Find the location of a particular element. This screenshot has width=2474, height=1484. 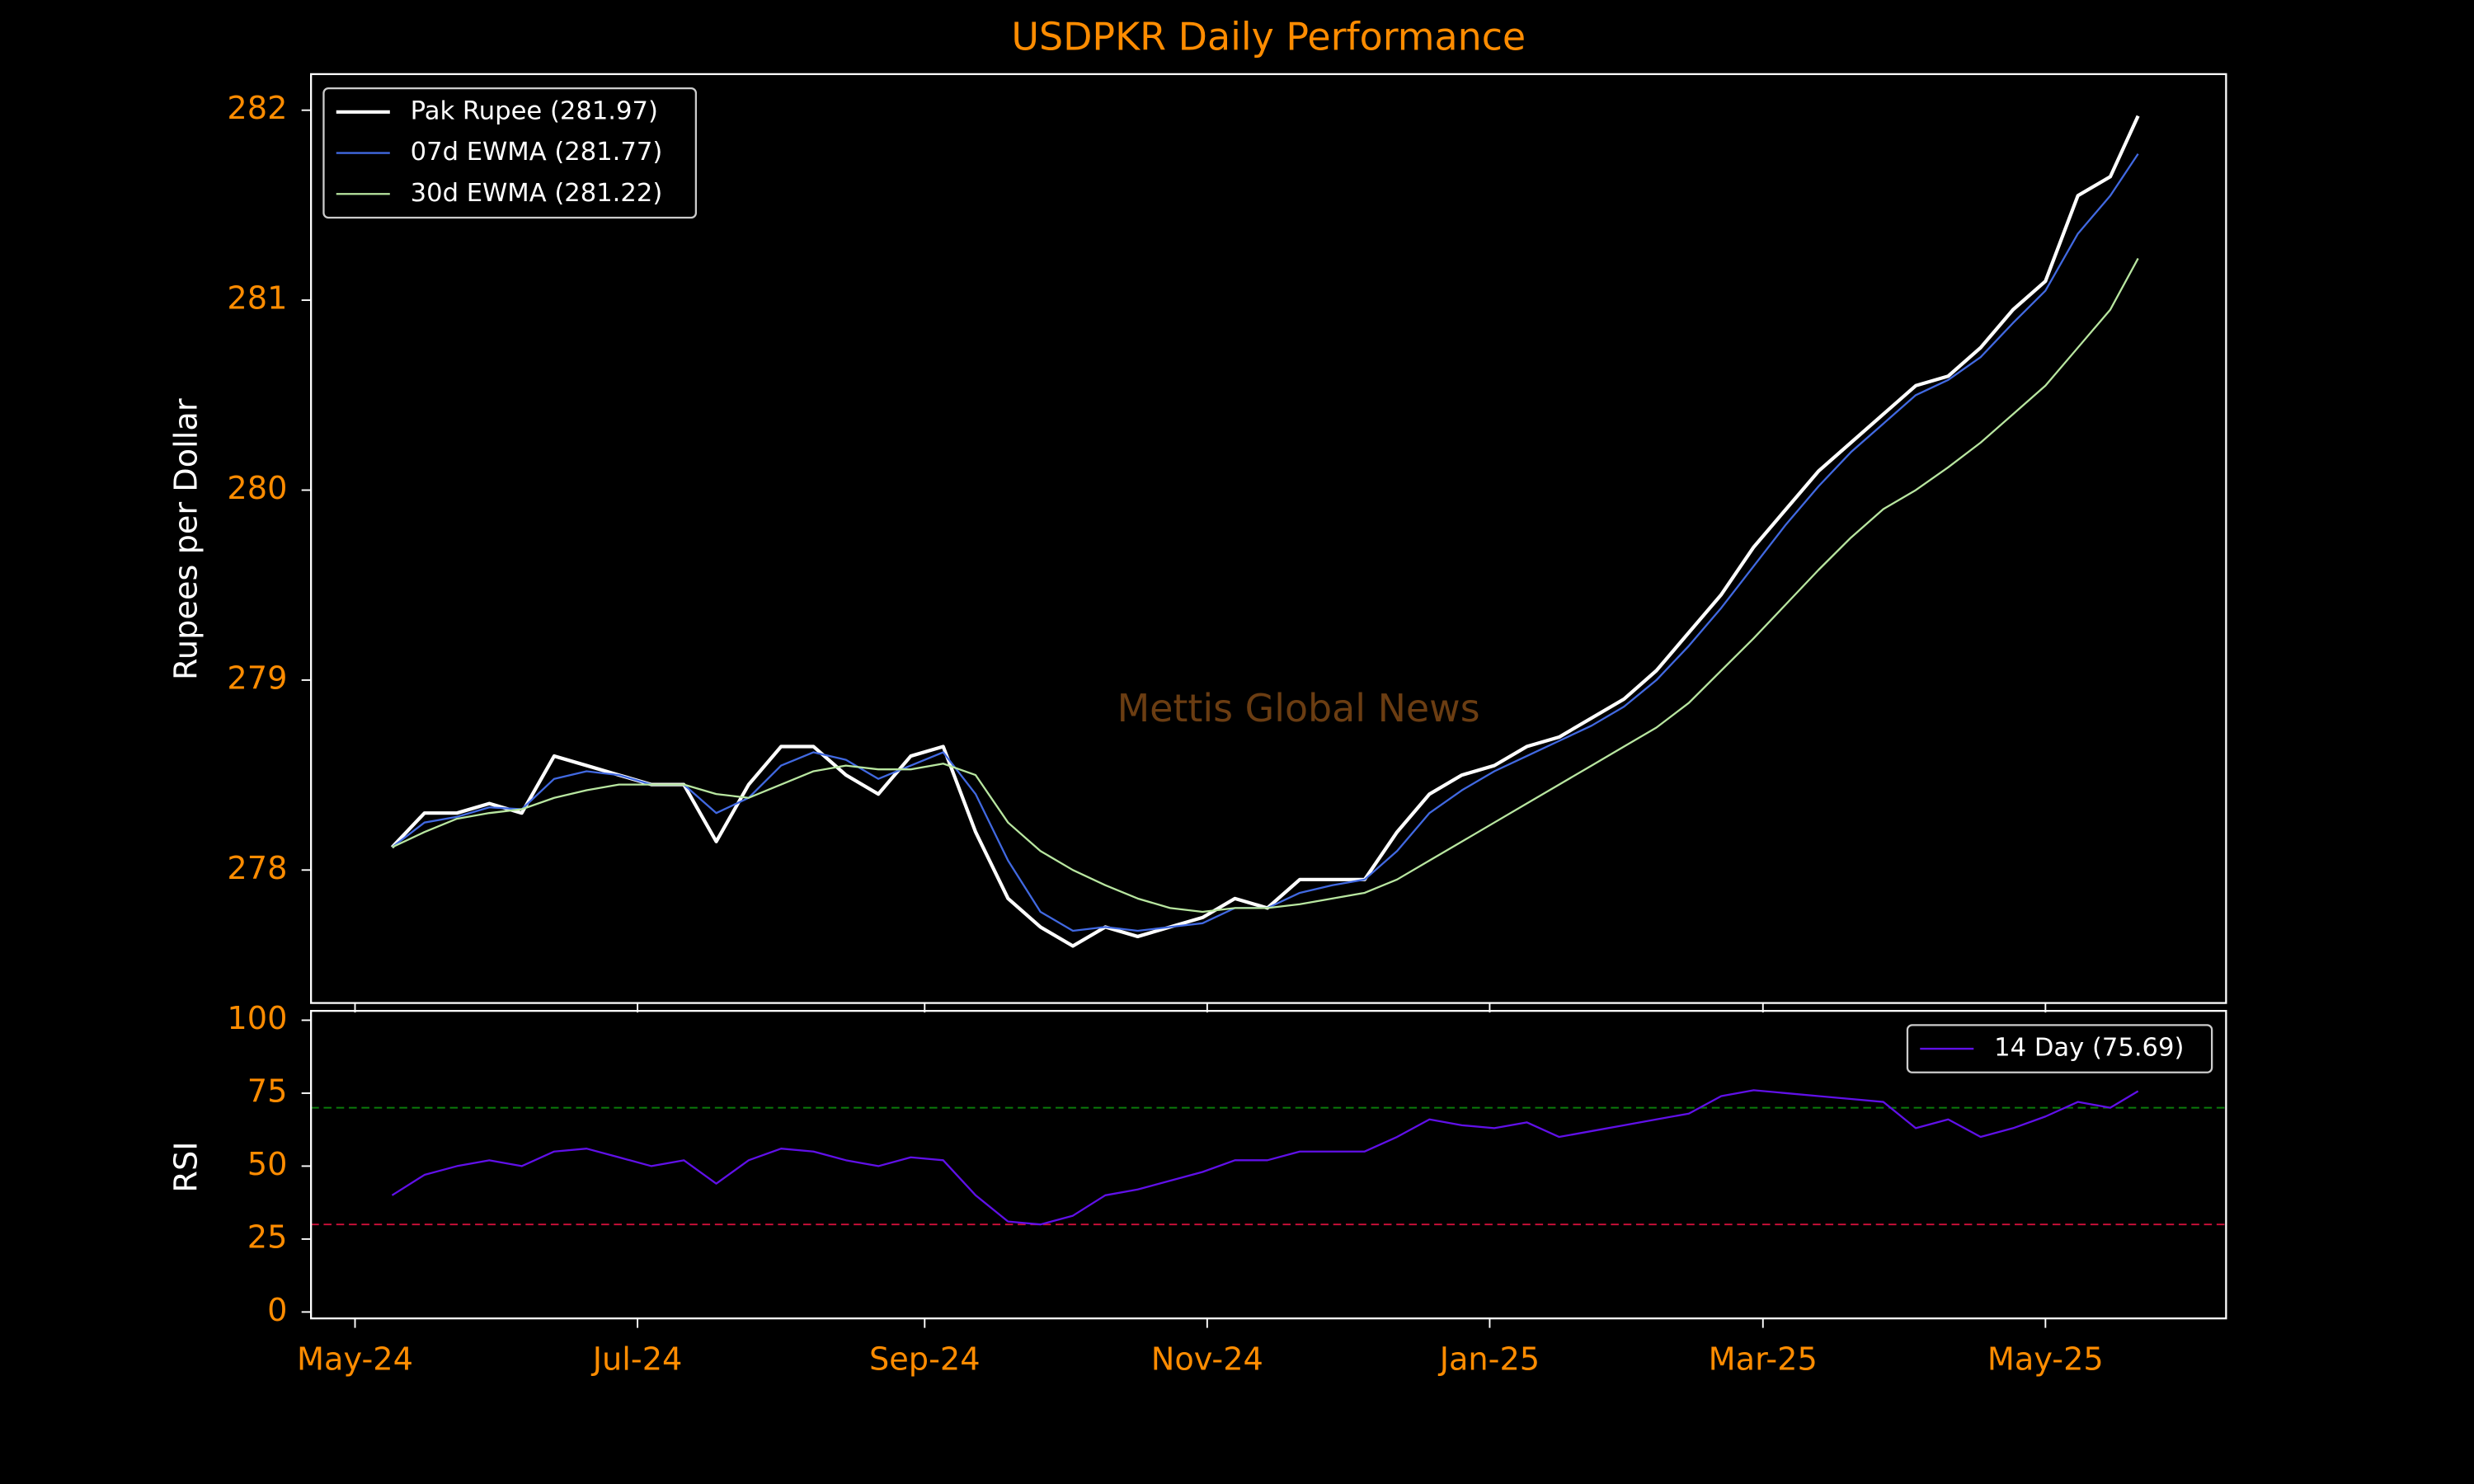

legend-label: 14 Day (75.69) is located at coordinates (2089, 1048).